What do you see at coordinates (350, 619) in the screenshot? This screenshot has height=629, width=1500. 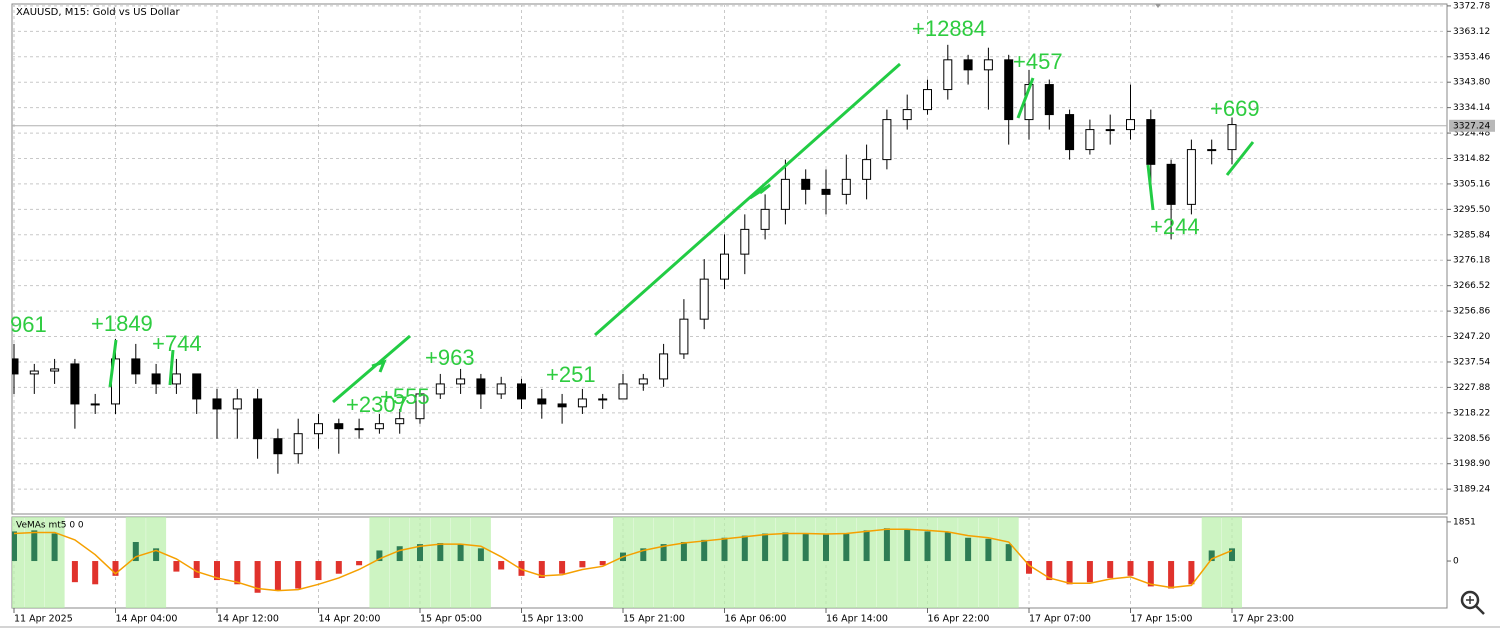 I see `x-tick-label: 14 Apr 20:00` at bounding box center [350, 619].